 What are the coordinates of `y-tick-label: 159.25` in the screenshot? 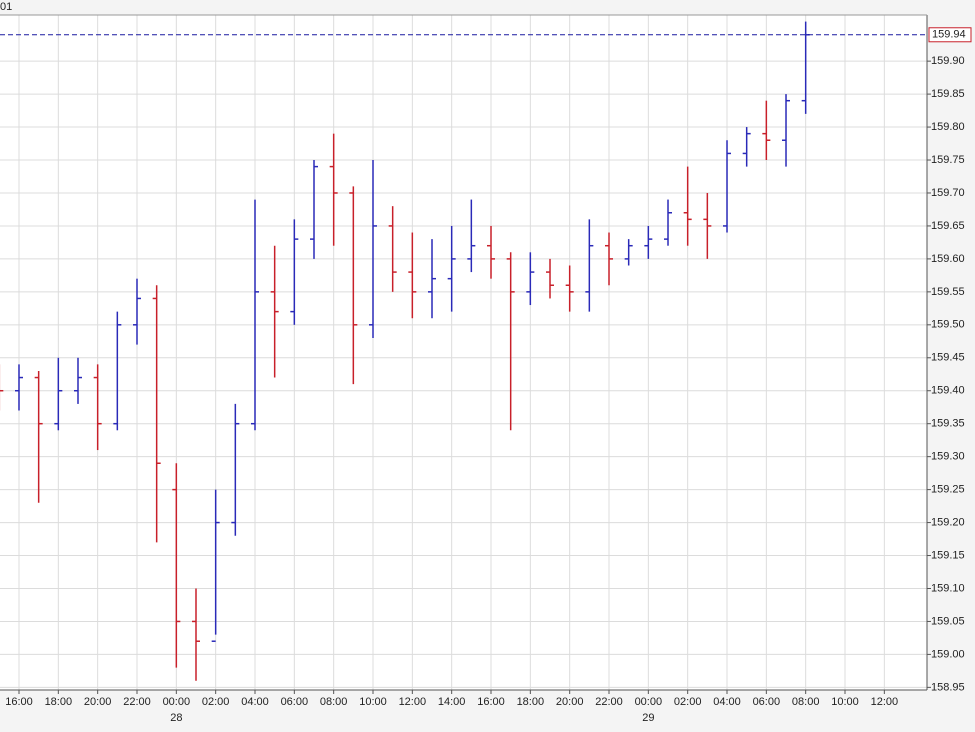 It's located at (948, 490).